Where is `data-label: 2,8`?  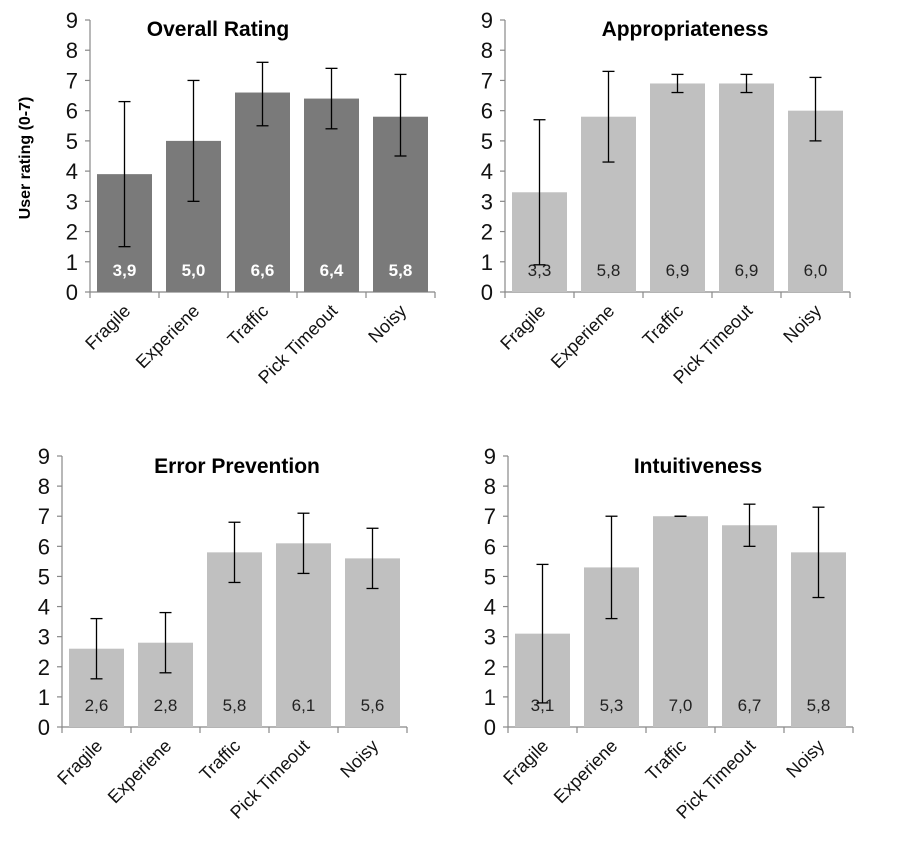 data-label: 2,8 is located at coordinates (166, 705).